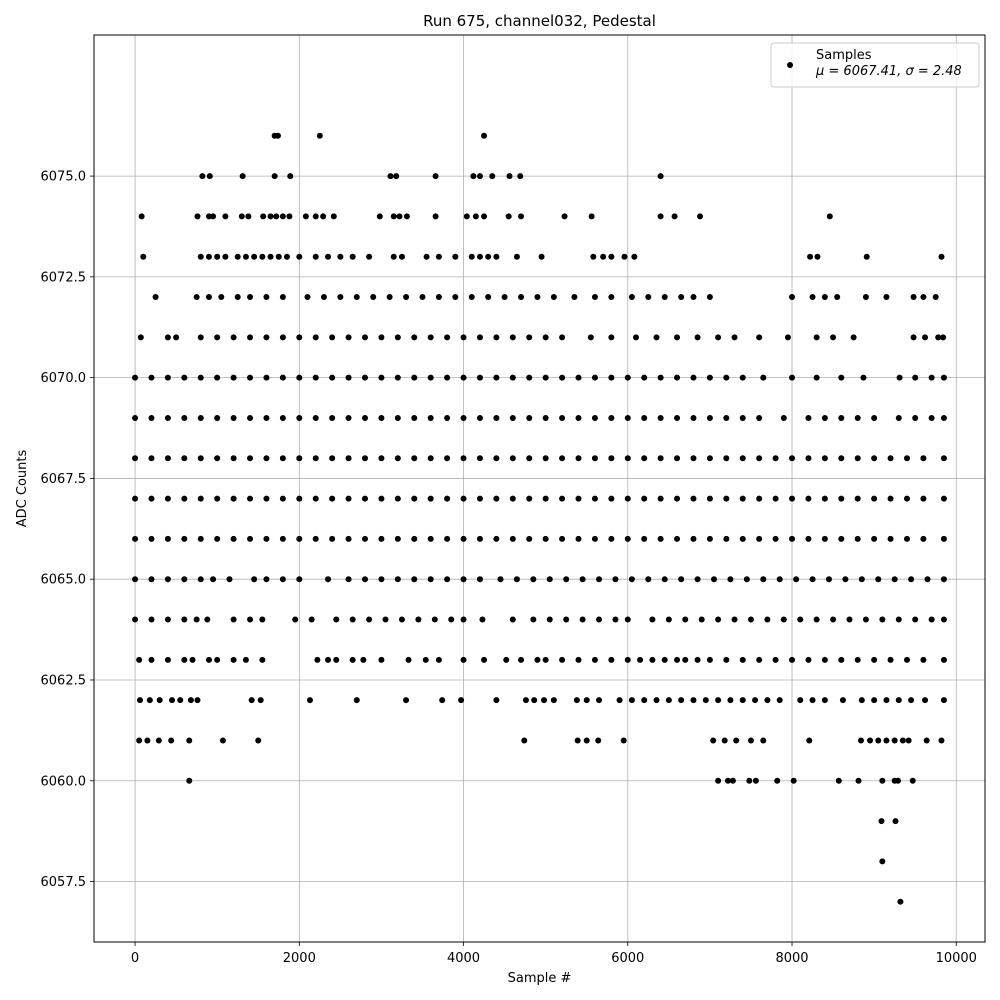  I want to click on y-tick-label: 6072.5, so click(64, 277).